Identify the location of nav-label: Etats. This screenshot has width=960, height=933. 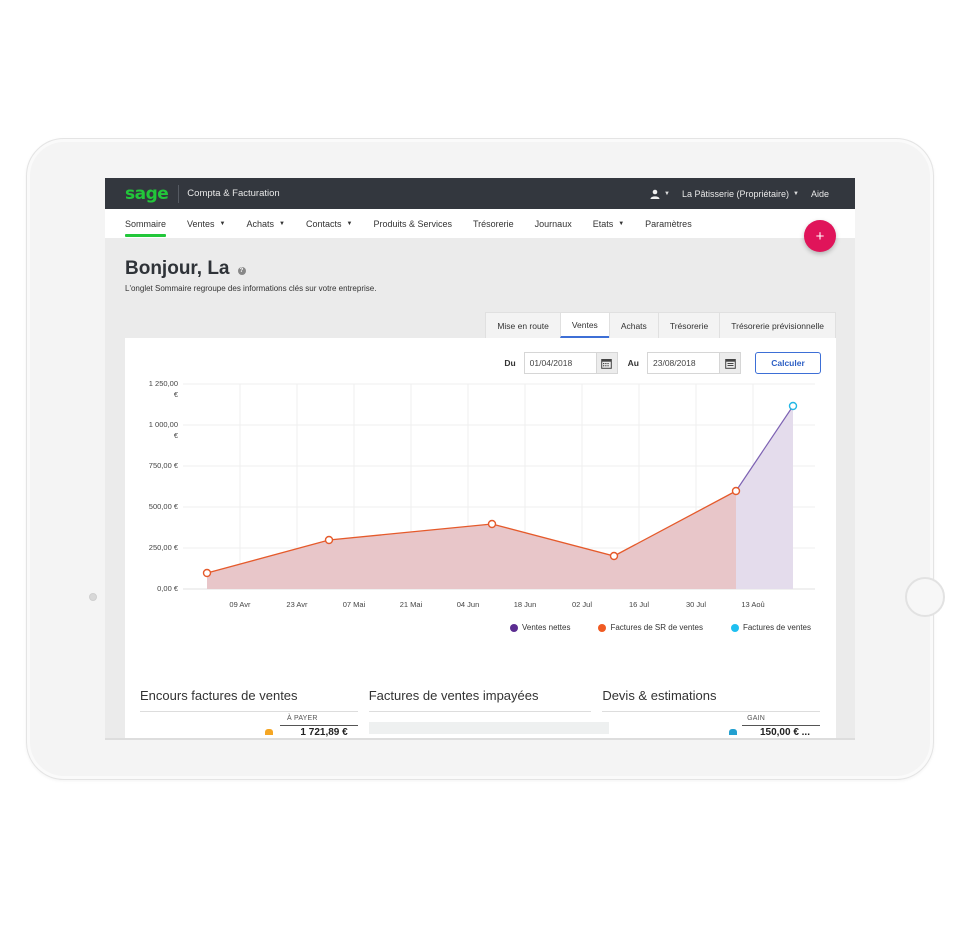
(603, 223).